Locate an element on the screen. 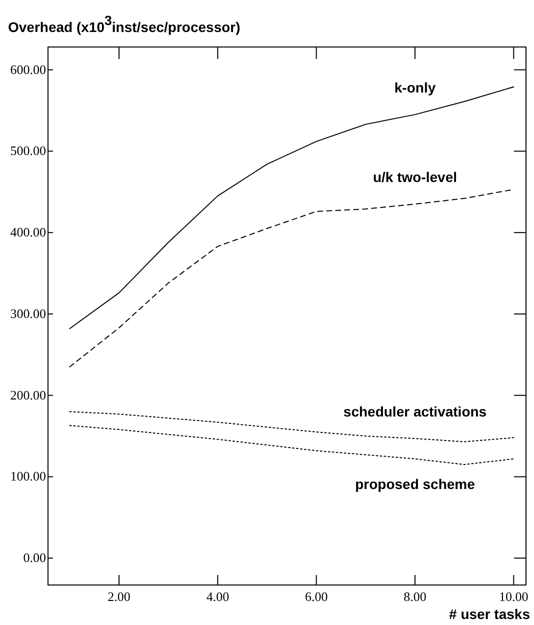  x-tick-label: 6.00 is located at coordinates (316, 596).